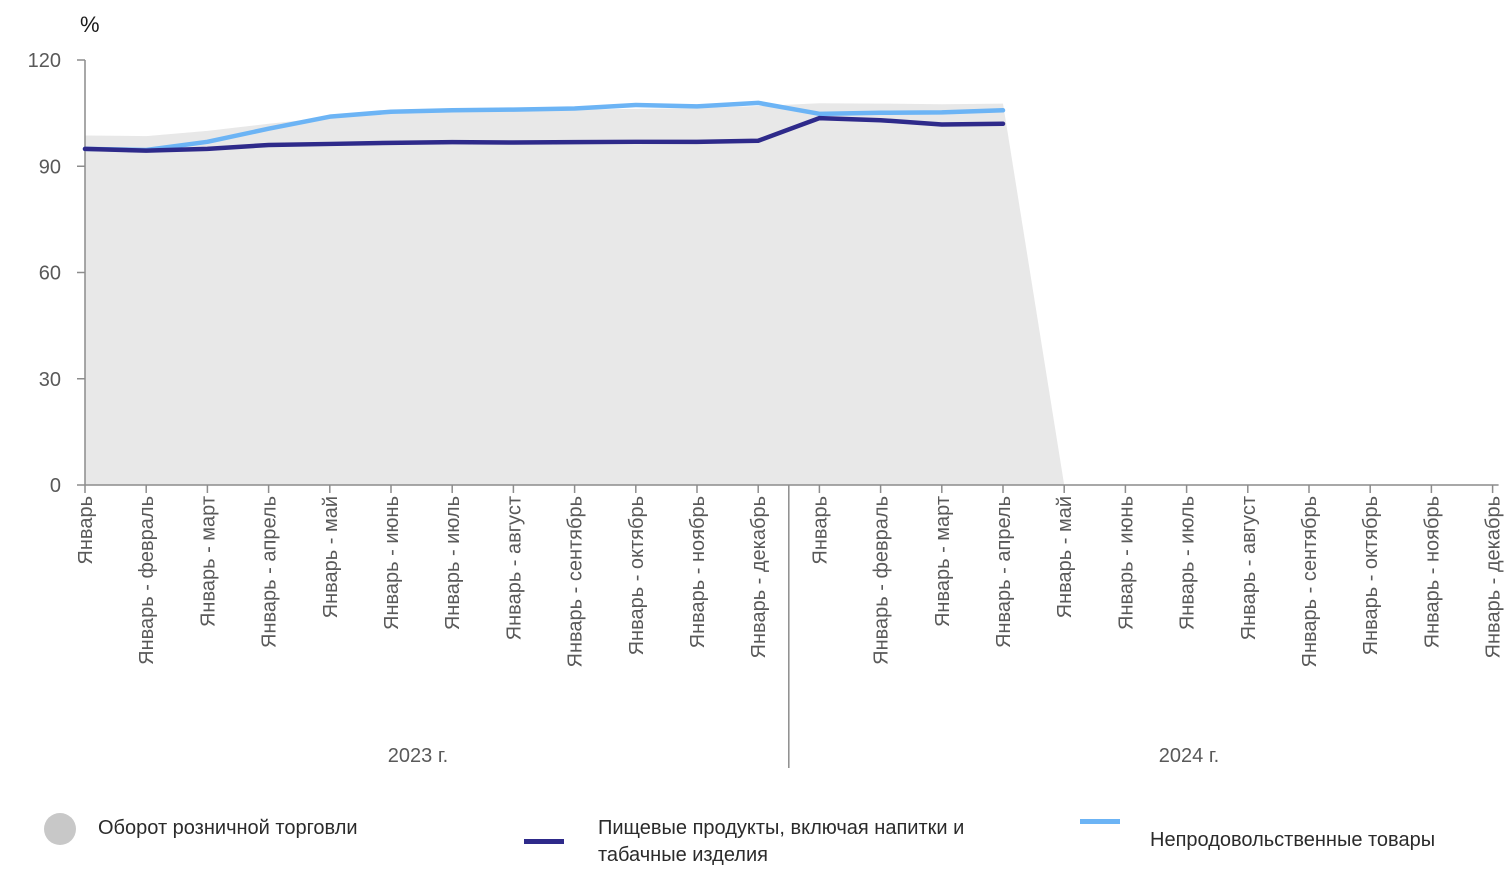 This screenshot has height=885, width=1511. I want to click on legend-swatch-turnover, so click(60, 829).